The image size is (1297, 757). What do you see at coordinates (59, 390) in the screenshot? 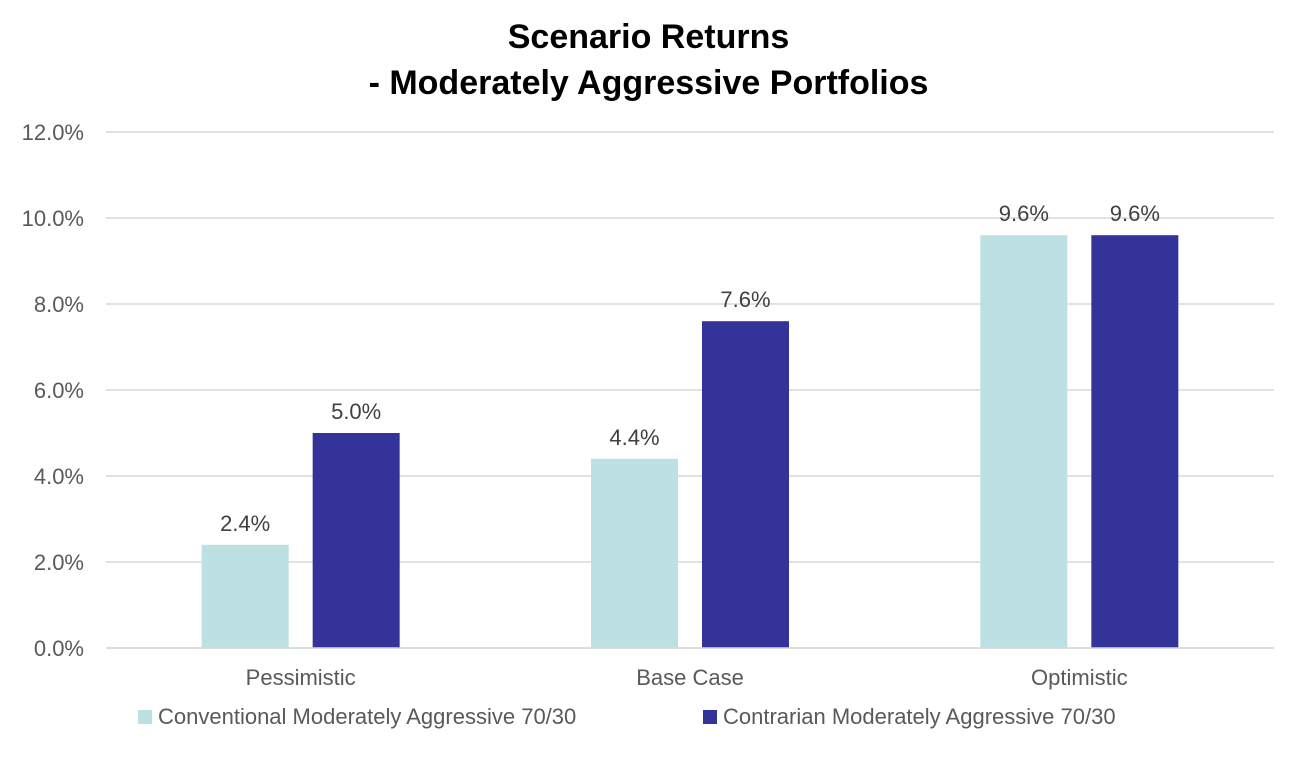
I see `y-tick-label: 6.0%` at bounding box center [59, 390].